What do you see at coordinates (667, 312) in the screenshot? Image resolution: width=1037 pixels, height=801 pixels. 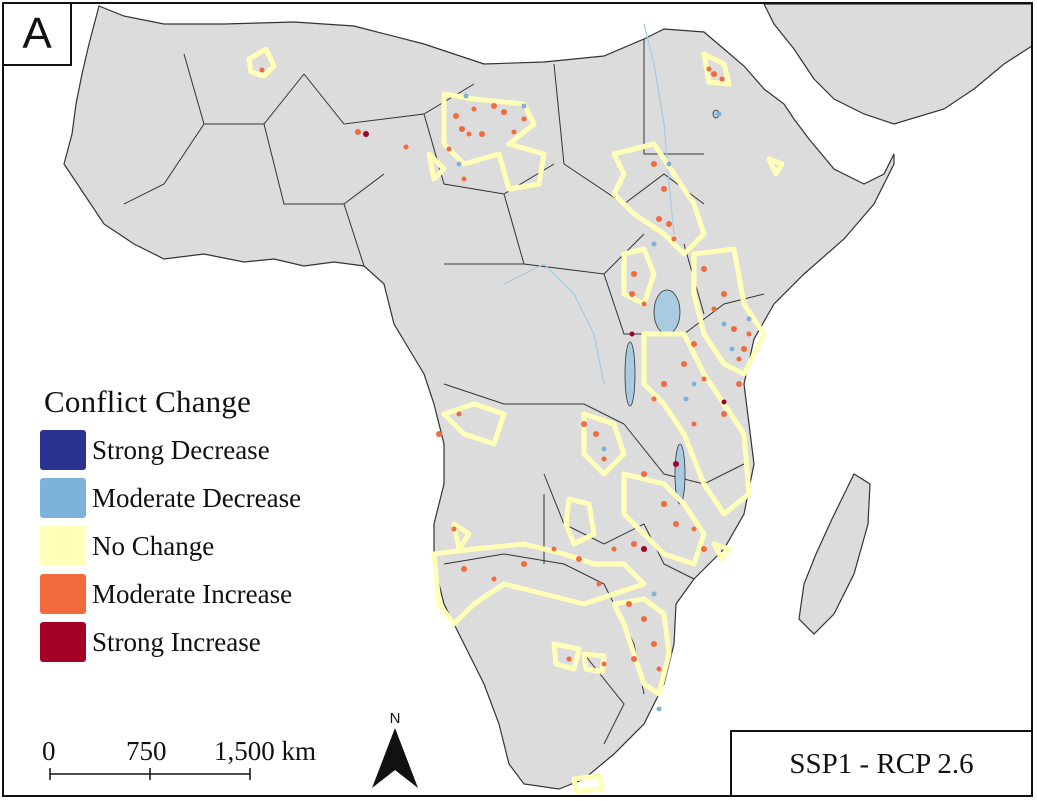 I see `lake-victoria` at bounding box center [667, 312].